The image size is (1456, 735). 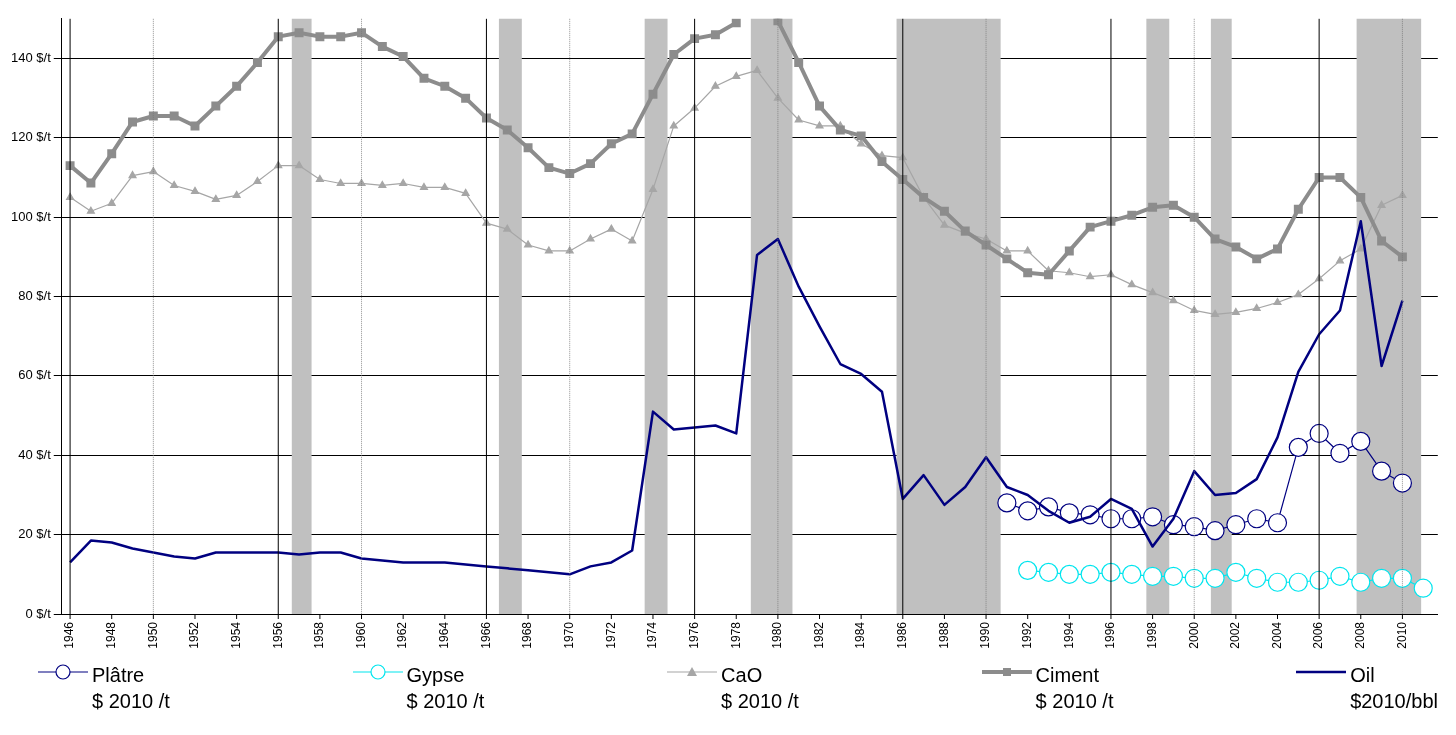 What do you see at coordinates (569, 635) in the screenshot?
I see `x-tick-label: 1970` at bounding box center [569, 635].